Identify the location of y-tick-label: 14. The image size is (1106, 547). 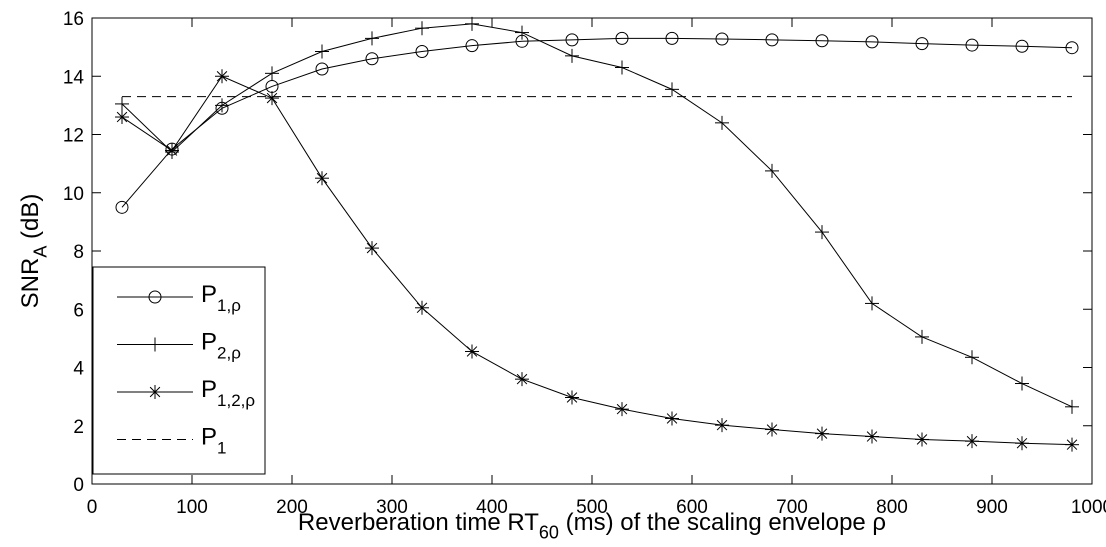
(74, 77).